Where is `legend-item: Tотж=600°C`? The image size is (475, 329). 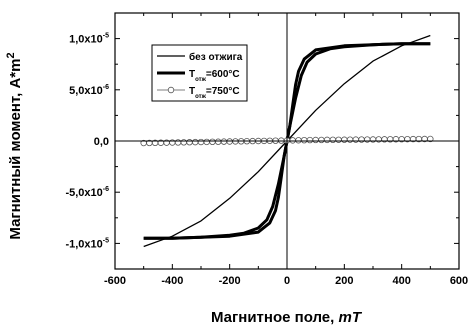 legend-item: Tотж=600°C is located at coordinates (198, 76).